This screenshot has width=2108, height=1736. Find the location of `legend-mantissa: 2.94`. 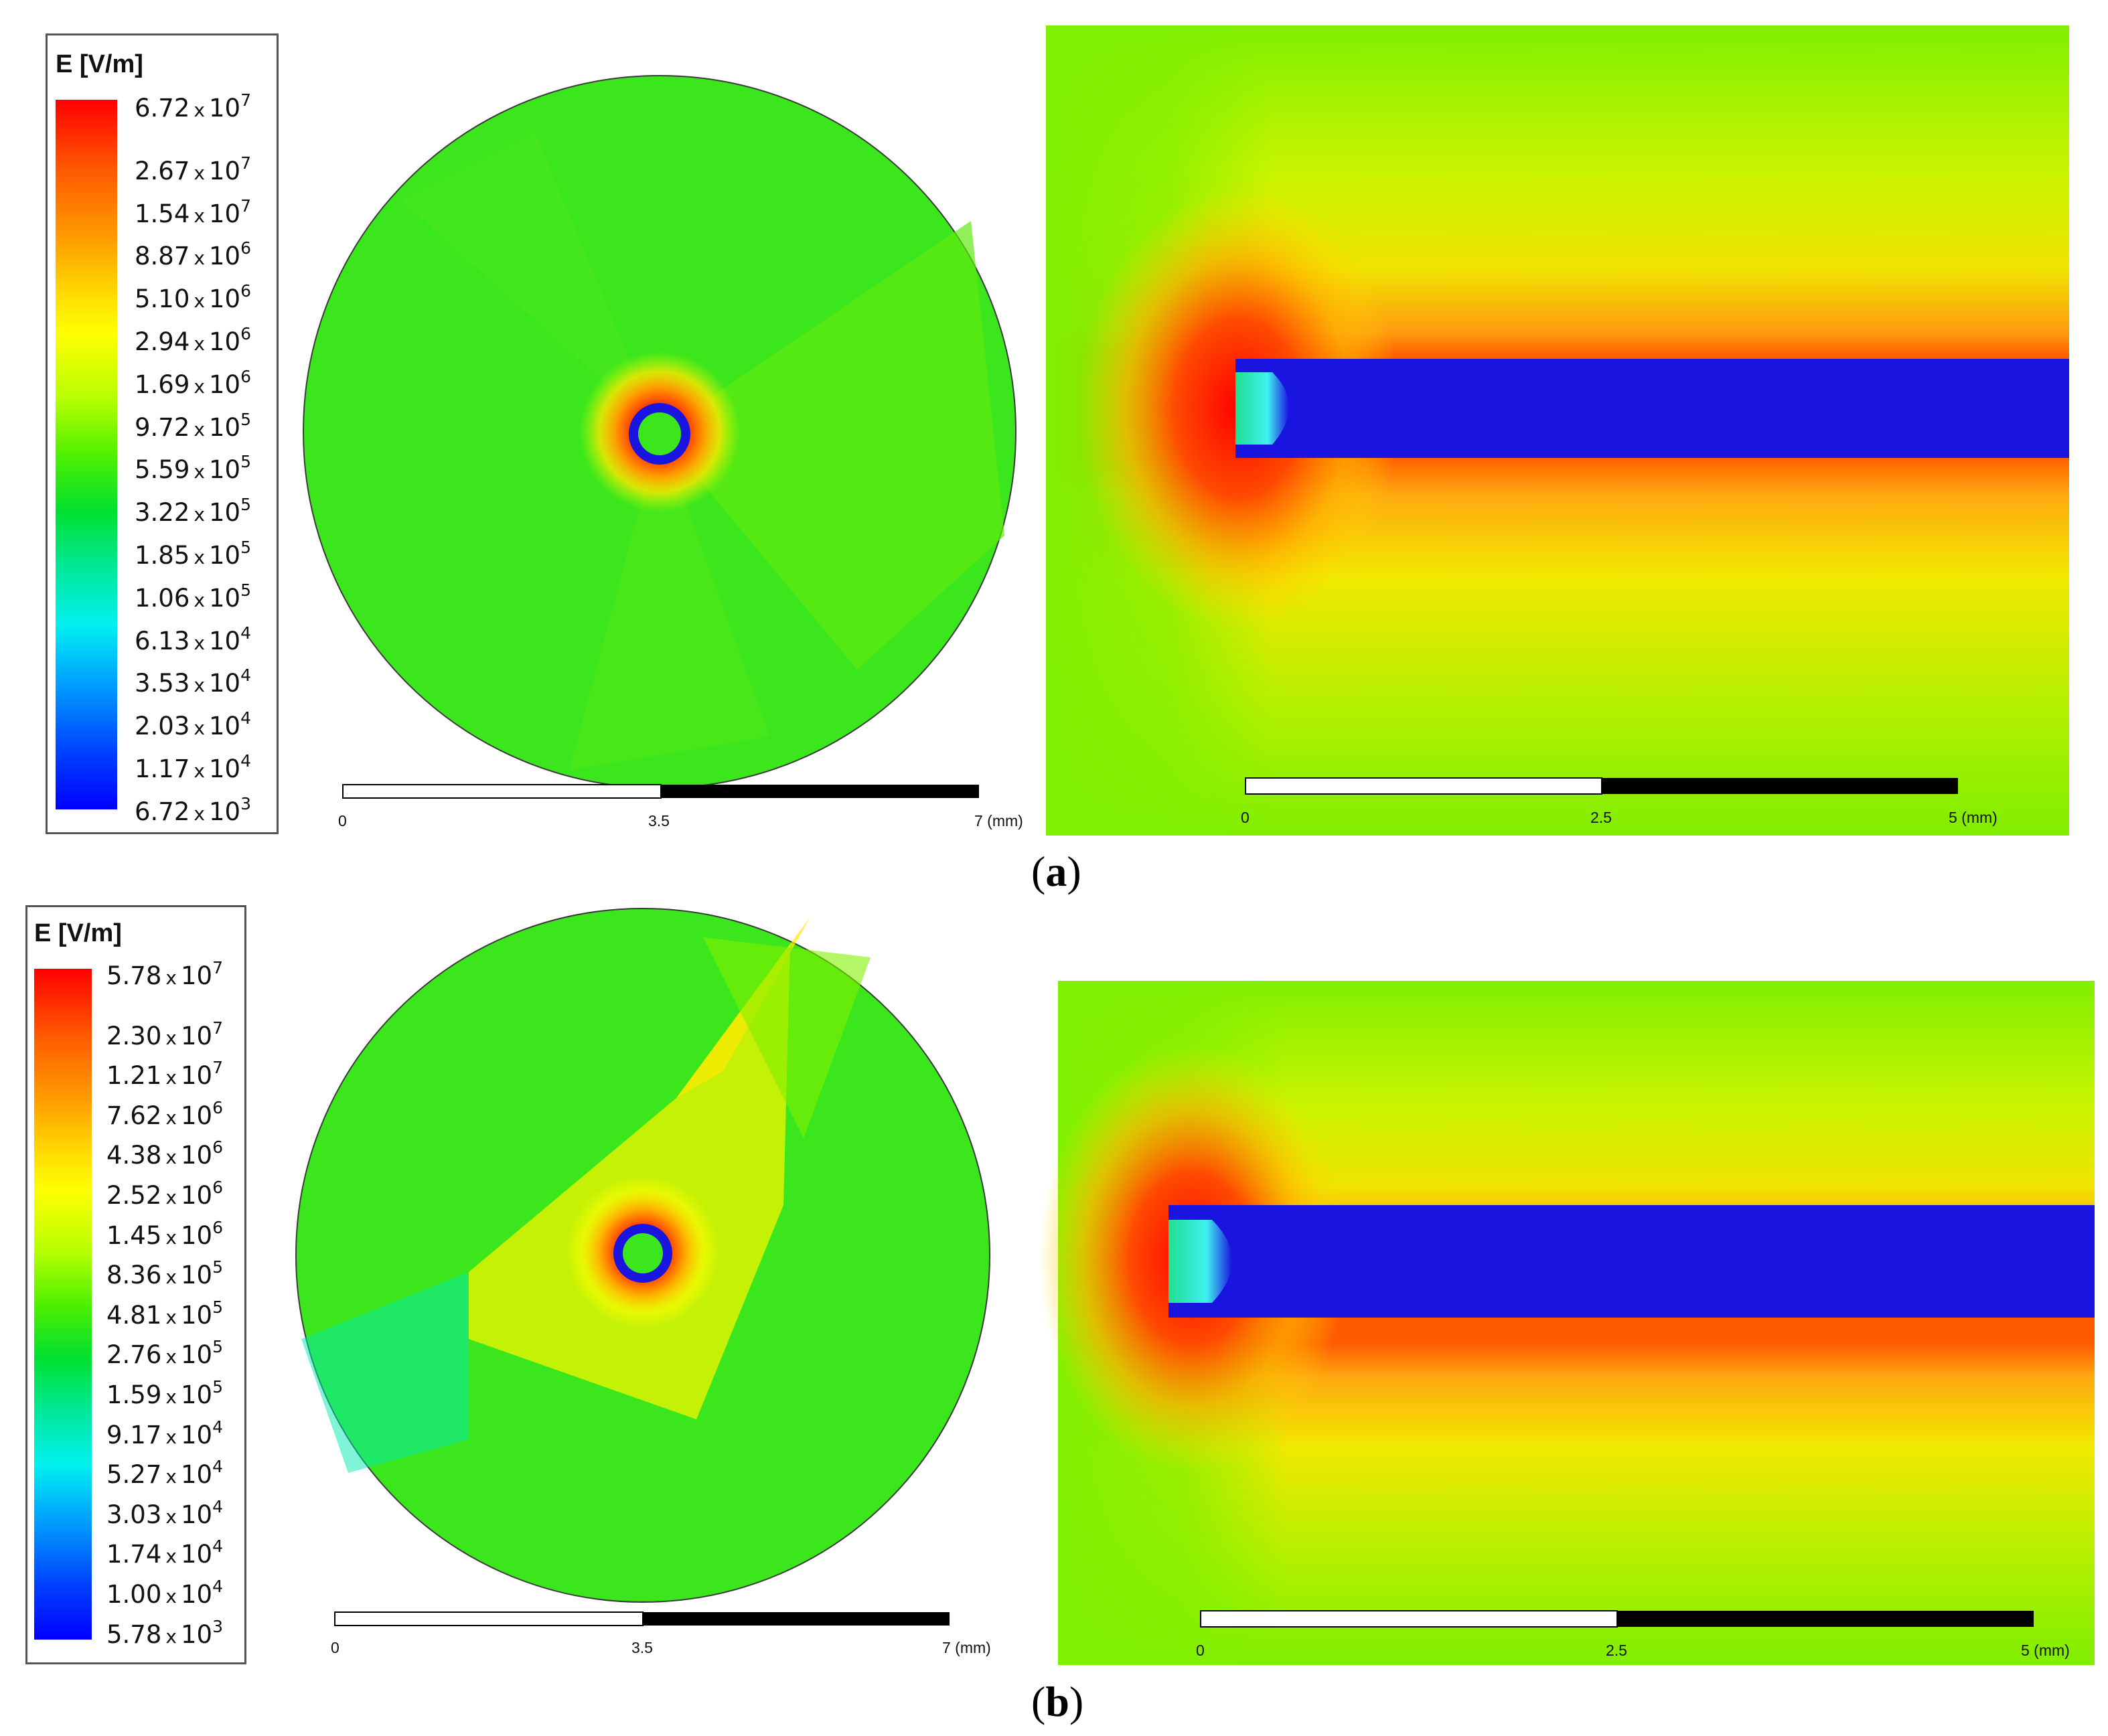

legend-mantissa: 2.94 is located at coordinates (163, 341).